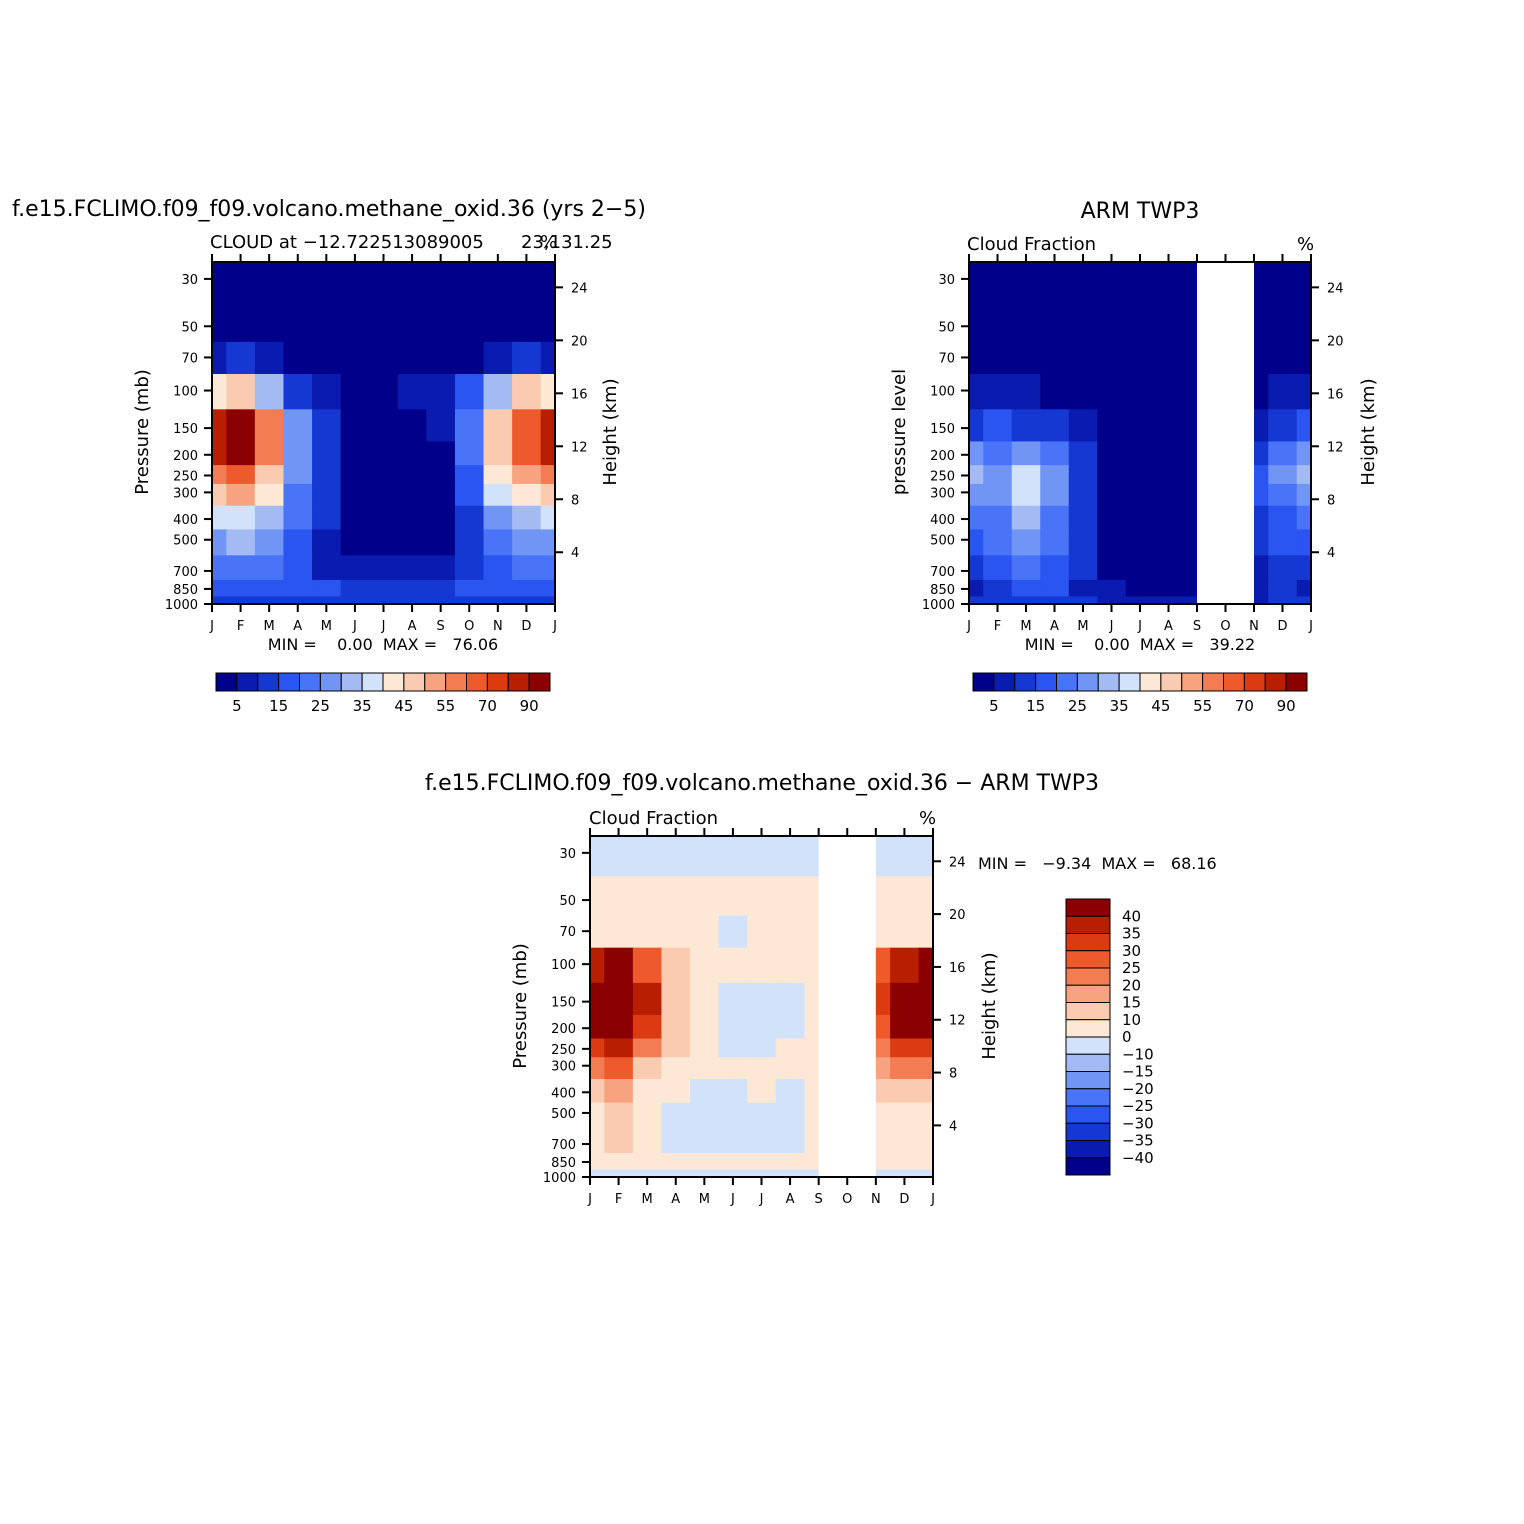 Image resolution: width=1524 pixels, height=1524 pixels. Describe the element at coordinates (1335, 447) in the screenshot. I see `y-right-tick-label: 12` at that location.